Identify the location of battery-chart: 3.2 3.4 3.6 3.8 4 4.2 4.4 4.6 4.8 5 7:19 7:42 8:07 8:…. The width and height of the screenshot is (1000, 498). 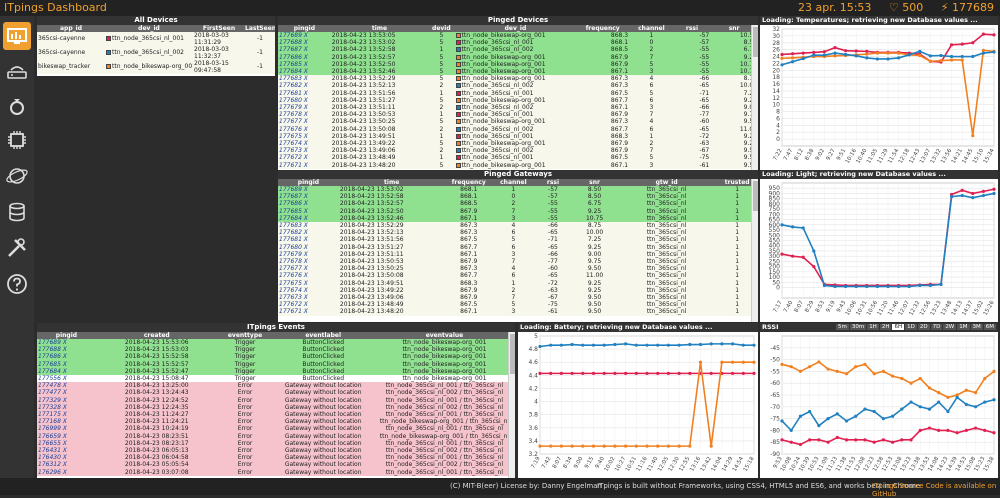
(638, 405).